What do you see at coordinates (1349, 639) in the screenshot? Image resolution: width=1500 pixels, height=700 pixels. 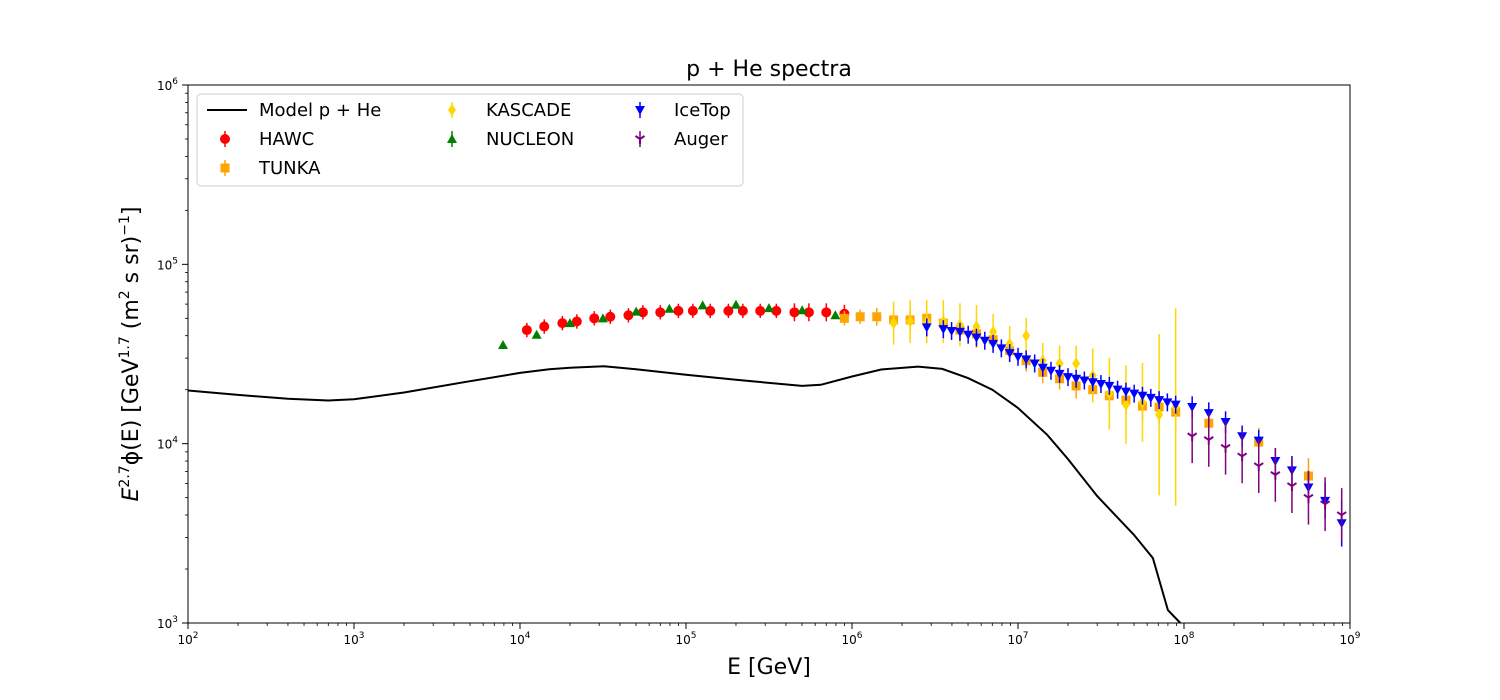 I see `x-tick-label: 10⁹` at bounding box center [1349, 639].